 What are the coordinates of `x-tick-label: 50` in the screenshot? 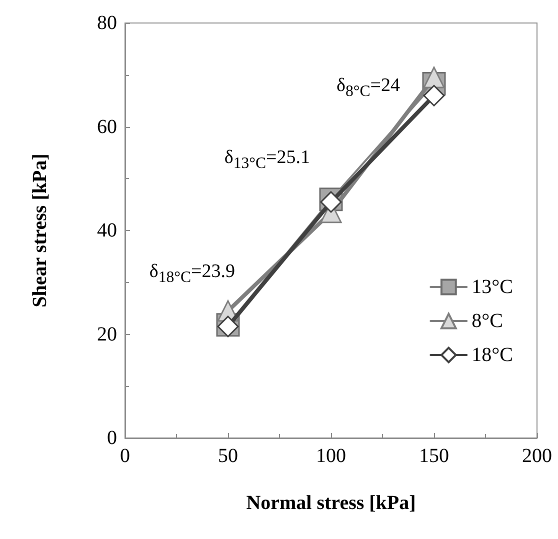 It's located at (228, 456).